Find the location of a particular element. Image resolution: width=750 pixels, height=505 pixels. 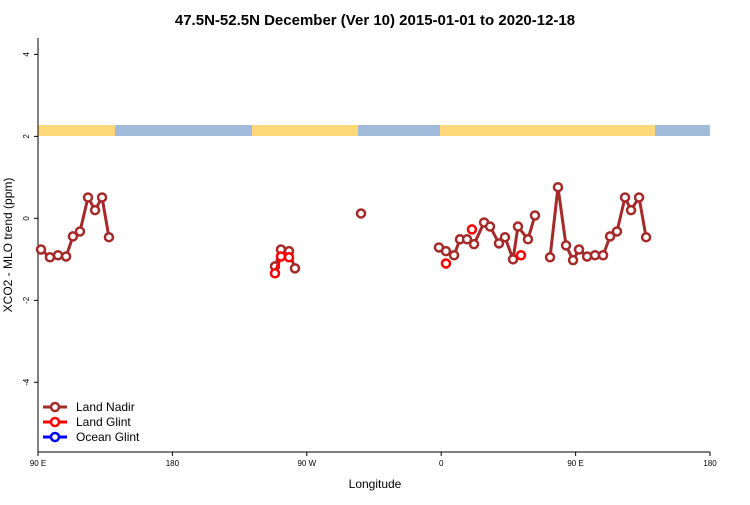

legend-item: Land Glint is located at coordinates (87, 422).